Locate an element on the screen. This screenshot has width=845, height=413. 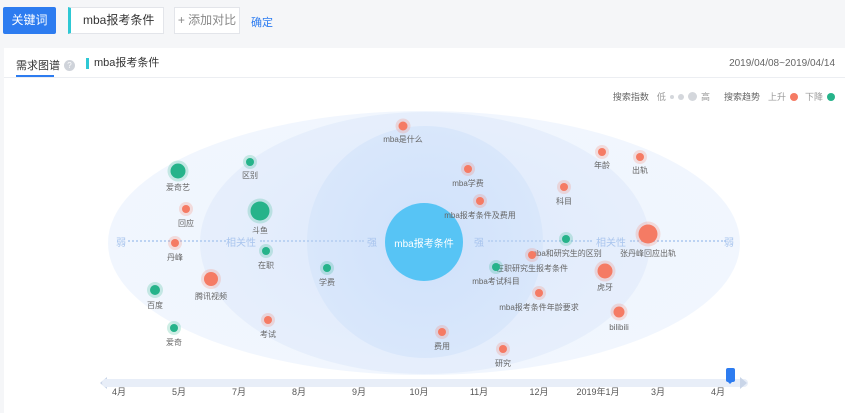
keyword-node-label: 在职 is located at coordinates (266, 265).